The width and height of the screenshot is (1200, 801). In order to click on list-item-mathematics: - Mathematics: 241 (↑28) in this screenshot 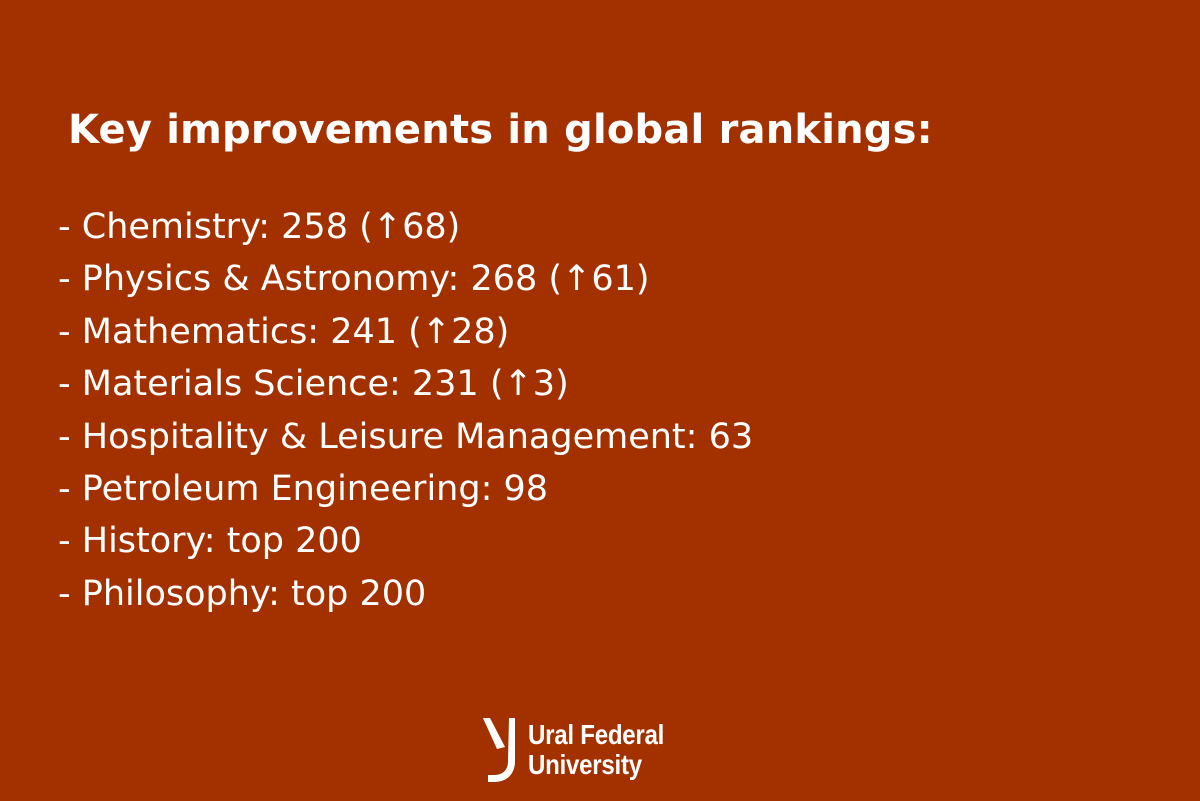, I will do `click(284, 331)`.